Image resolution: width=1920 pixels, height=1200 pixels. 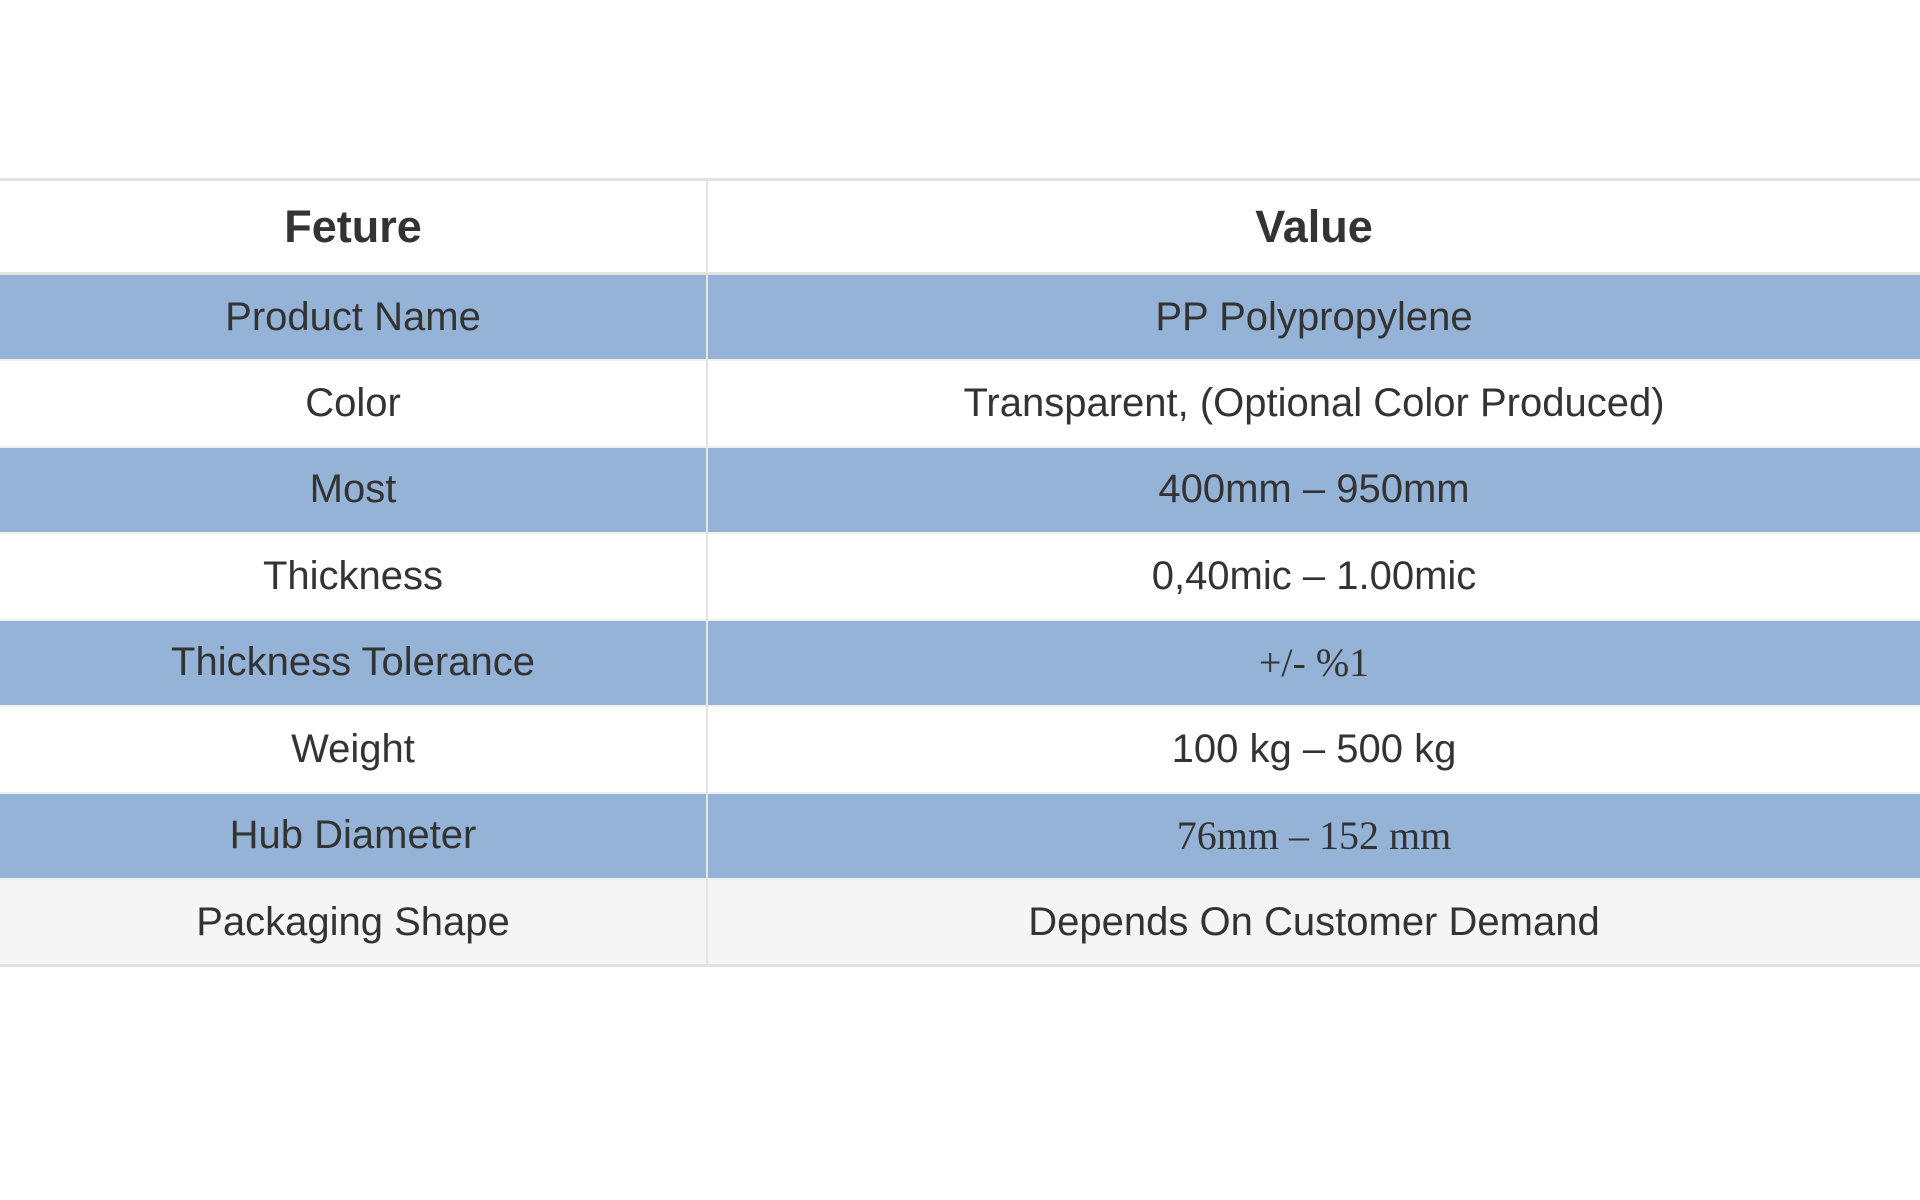 I want to click on feature-cell: Color, so click(x=354, y=403).